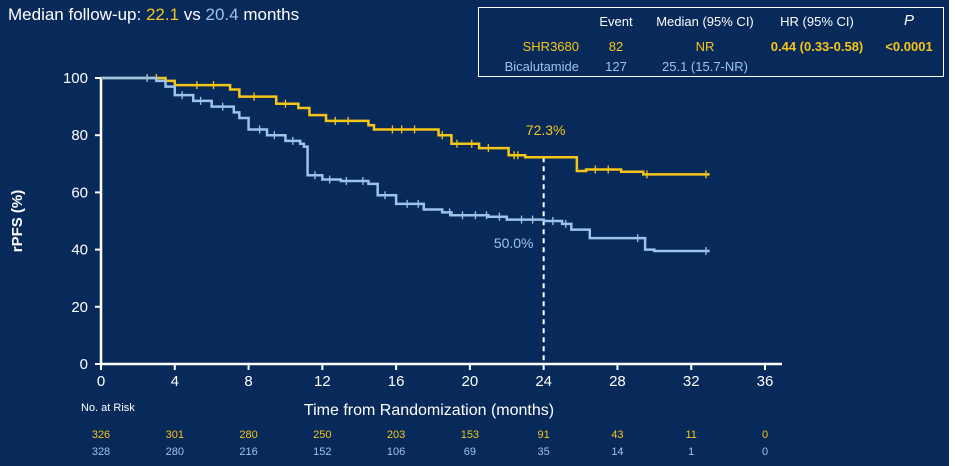 This screenshot has height=466, width=955. What do you see at coordinates (162, 14) in the screenshot?
I see `follow-up-shr3680: 22.1` at bounding box center [162, 14].